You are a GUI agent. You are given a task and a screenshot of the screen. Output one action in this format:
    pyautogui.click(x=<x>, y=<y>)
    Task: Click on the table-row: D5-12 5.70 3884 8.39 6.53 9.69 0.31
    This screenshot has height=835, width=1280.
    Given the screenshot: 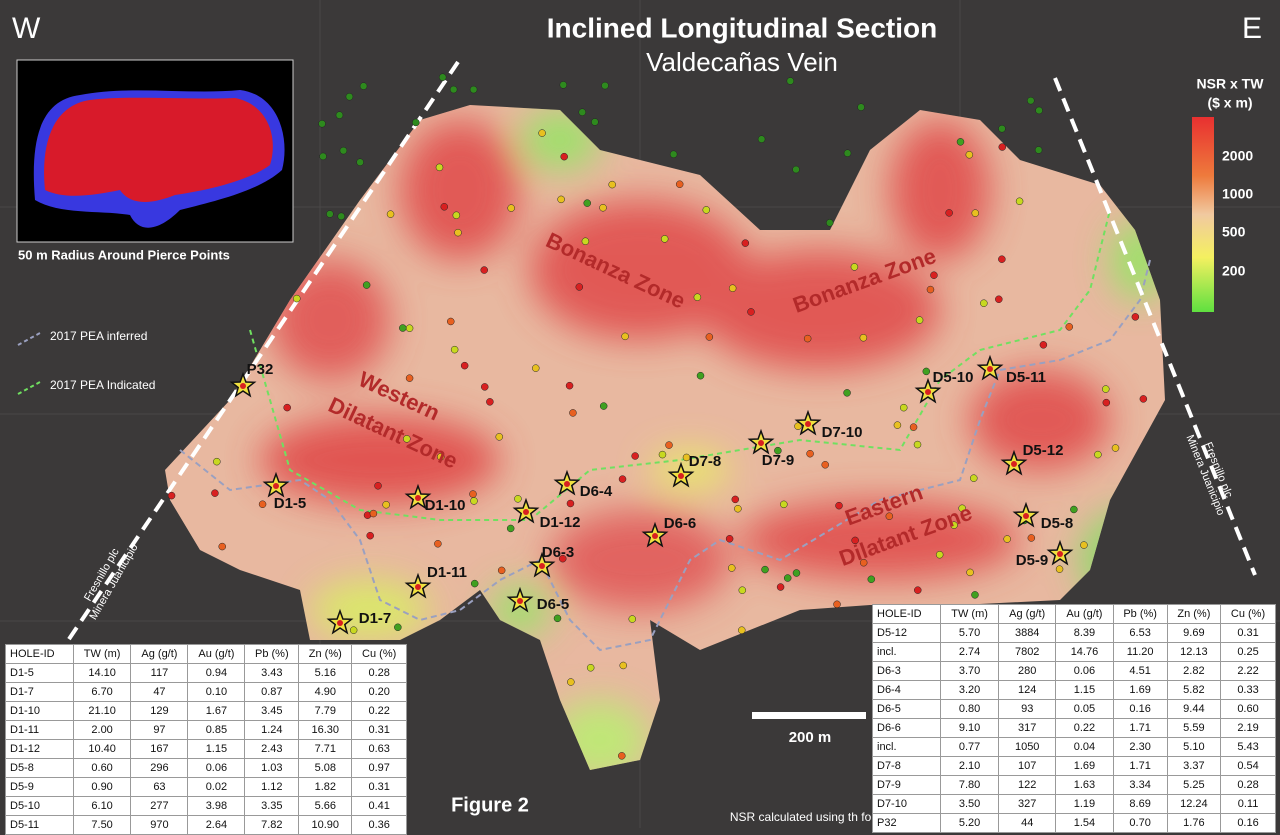 What is the action you would take?
    pyautogui.click(x=1073, y=633)
    